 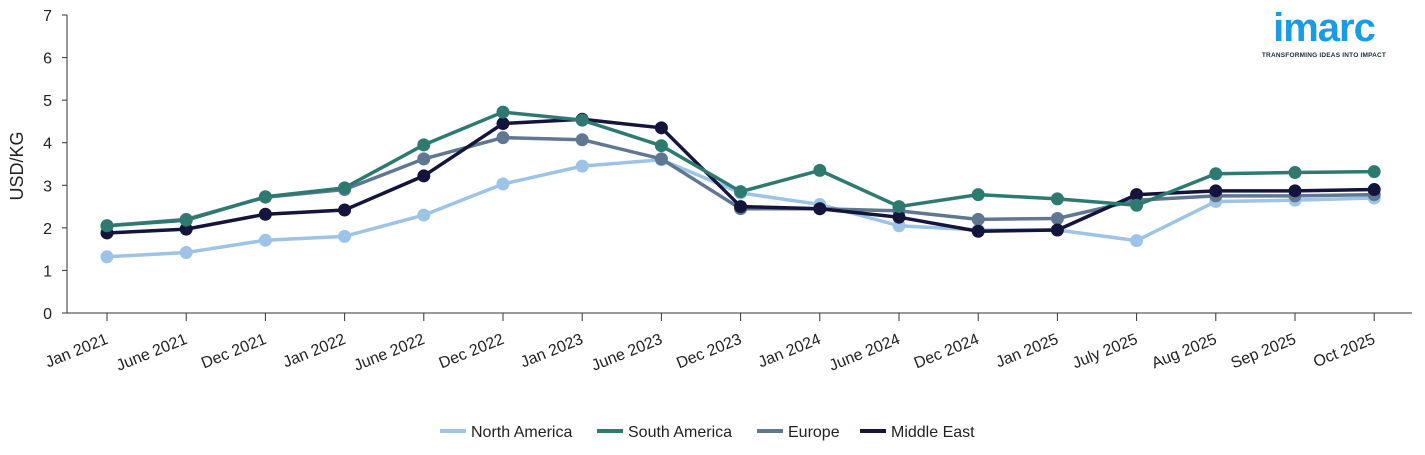 What do you see at coordinates (77, 351) in the screenshot?
I see `x-tick-label: Jan 2021` at bounding box center [77, 351].